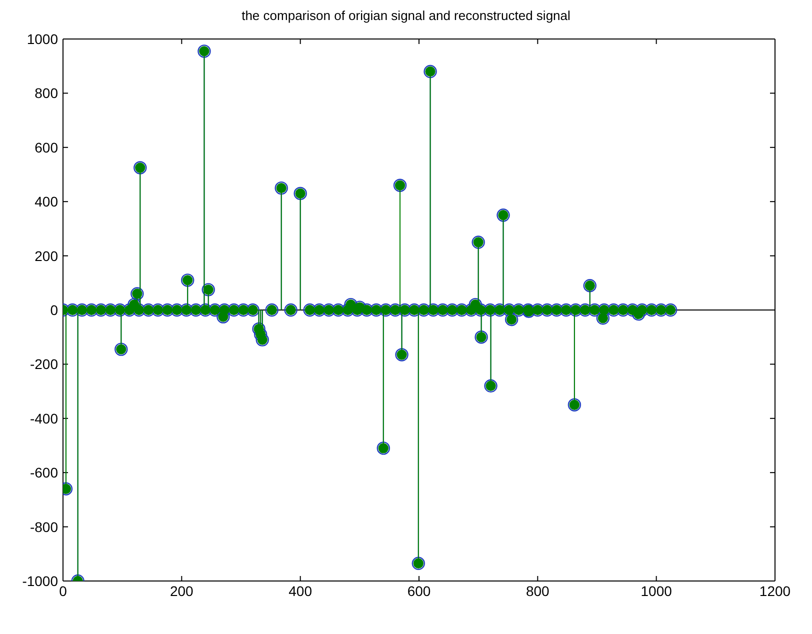 This screenshot has width=812, height=634. I want to click on y-tick-label: -600, so click(44, 472).